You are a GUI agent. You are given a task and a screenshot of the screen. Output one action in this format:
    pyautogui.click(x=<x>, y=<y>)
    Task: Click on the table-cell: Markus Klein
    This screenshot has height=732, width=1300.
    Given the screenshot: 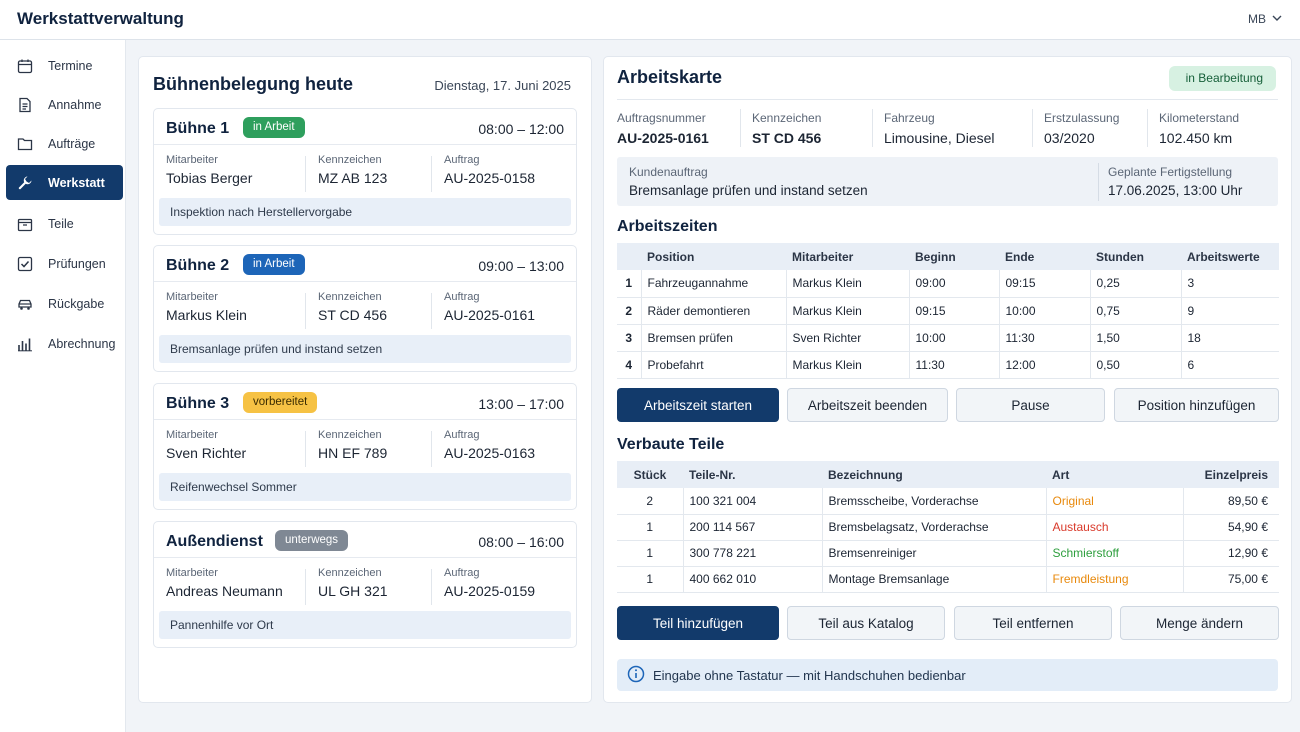 What is the action you would take?
    pyautogui.click(x=848, y=311)
    